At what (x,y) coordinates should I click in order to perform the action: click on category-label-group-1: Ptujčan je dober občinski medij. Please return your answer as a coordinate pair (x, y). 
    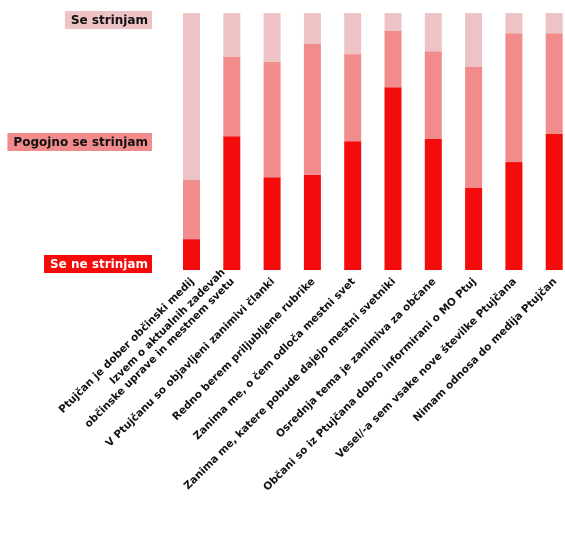
    Looking at the image, I should click on (127, 346).